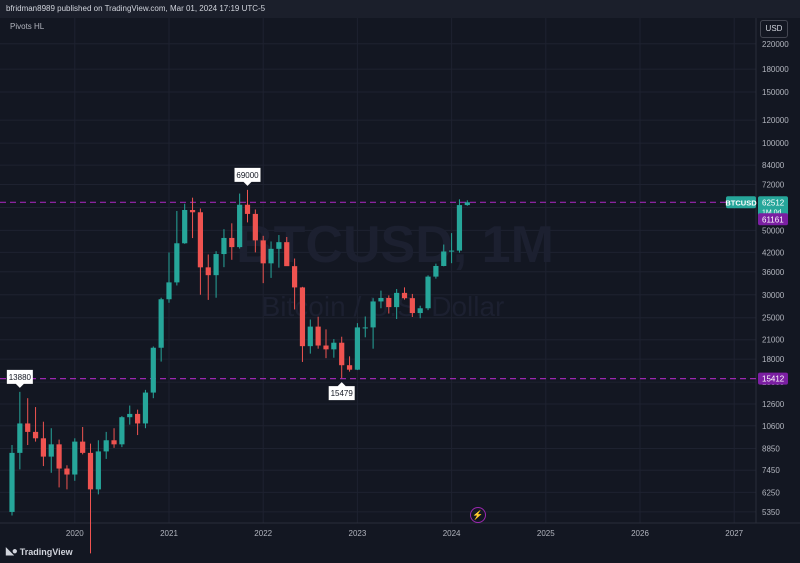 This screenshot has width=800, height=563. What do you see at coordinates (771, 512) in the screenshot?
I see `y-tick-label: 5350` at bounding box center [771, 512].